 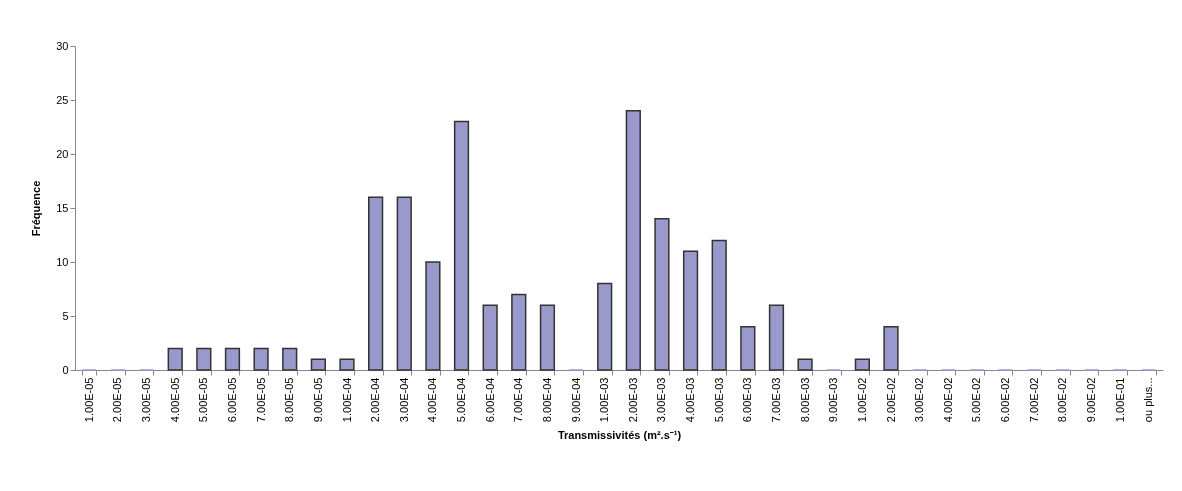 What do you see at coordinates (690, 400) in the screenshot?
I see `x-tick-label: 4.00E-03` at bounding box center [690, 400].